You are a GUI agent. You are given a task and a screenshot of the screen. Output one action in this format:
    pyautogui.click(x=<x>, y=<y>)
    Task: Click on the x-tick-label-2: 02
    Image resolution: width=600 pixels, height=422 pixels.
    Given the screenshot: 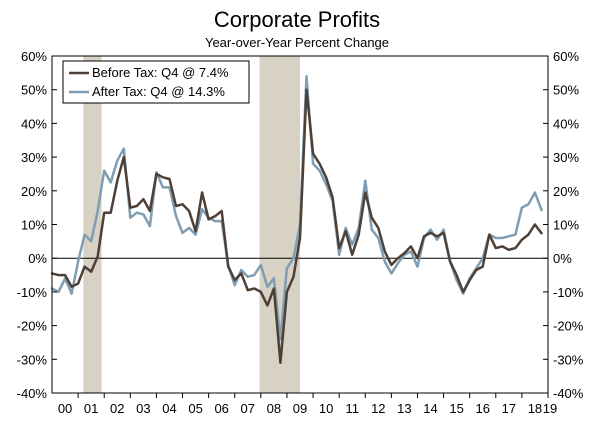 What is the action you would take?
    pyautogui.click(x=117, y=408)
    